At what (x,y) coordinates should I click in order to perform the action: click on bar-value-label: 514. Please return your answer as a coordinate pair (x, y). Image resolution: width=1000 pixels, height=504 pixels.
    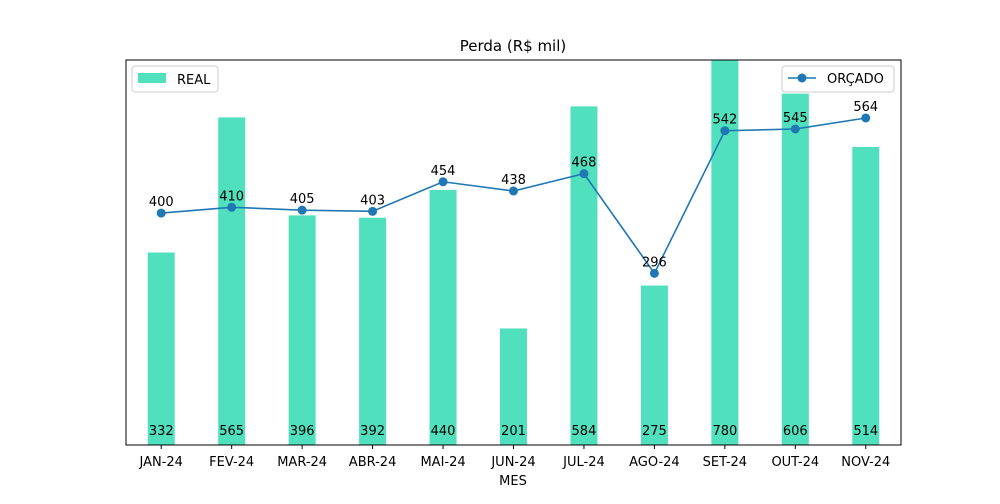
    Looking at the image, I should click on (865, 431).